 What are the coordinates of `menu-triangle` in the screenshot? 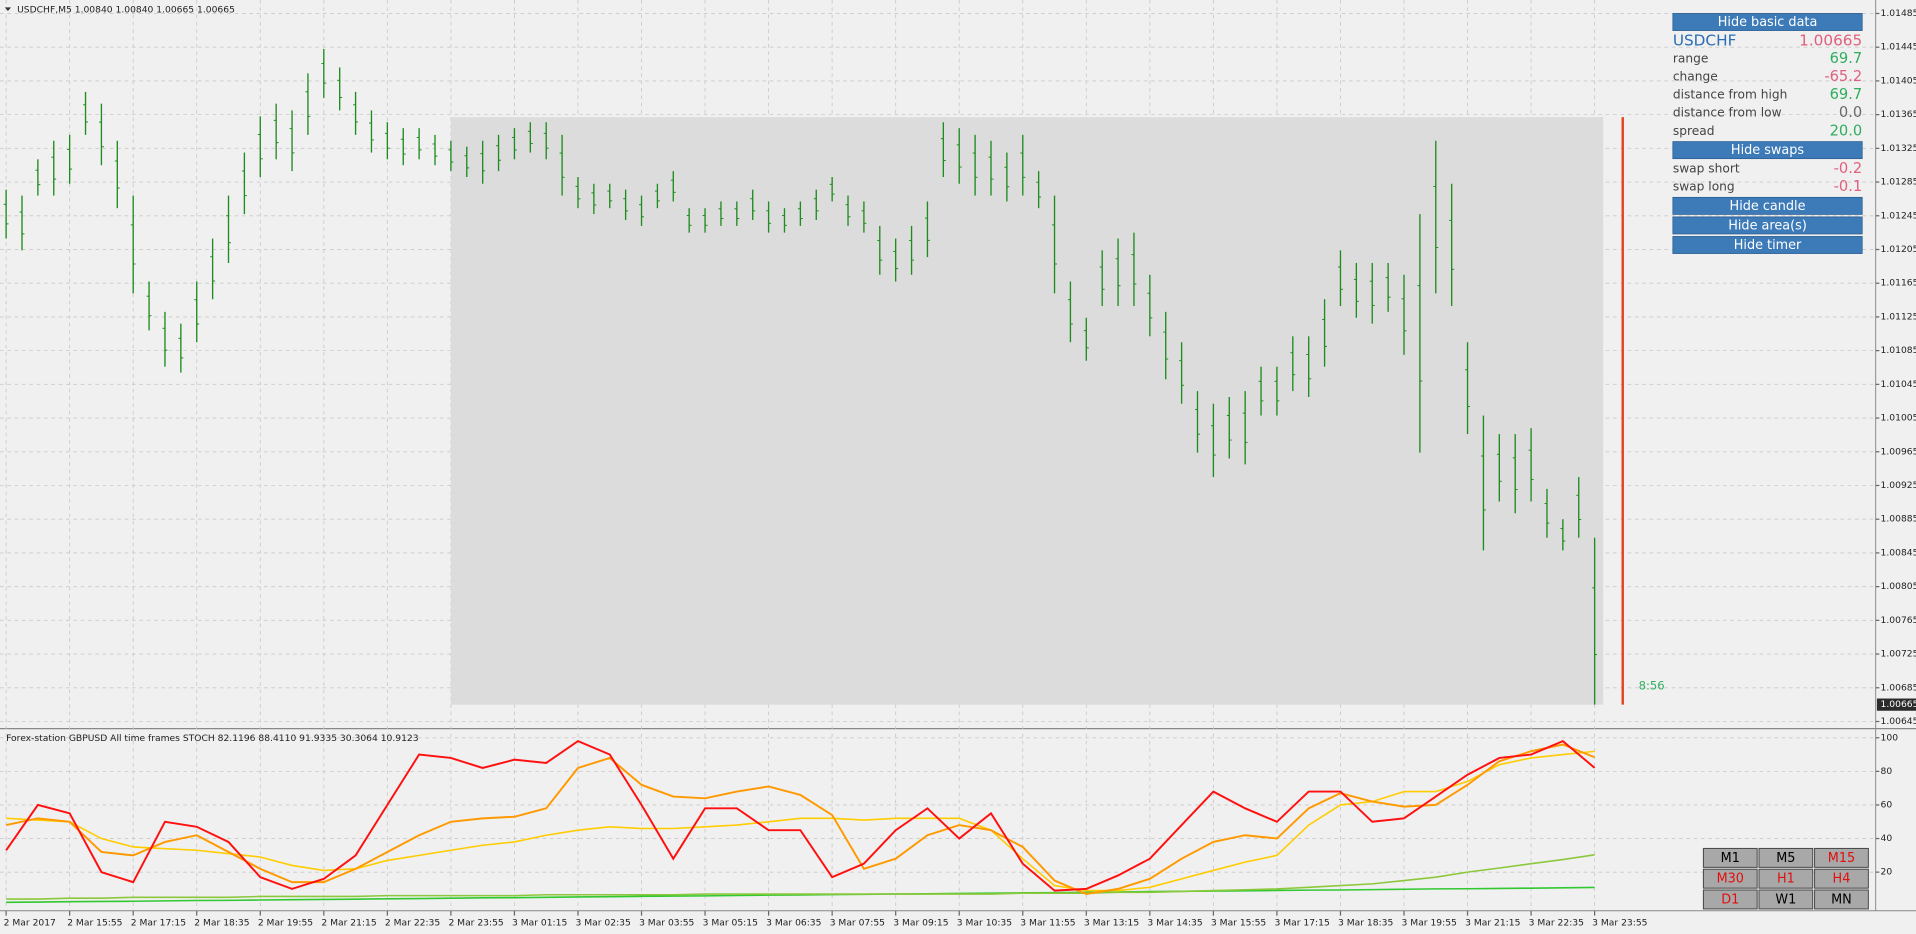 It's located at (7, 9).